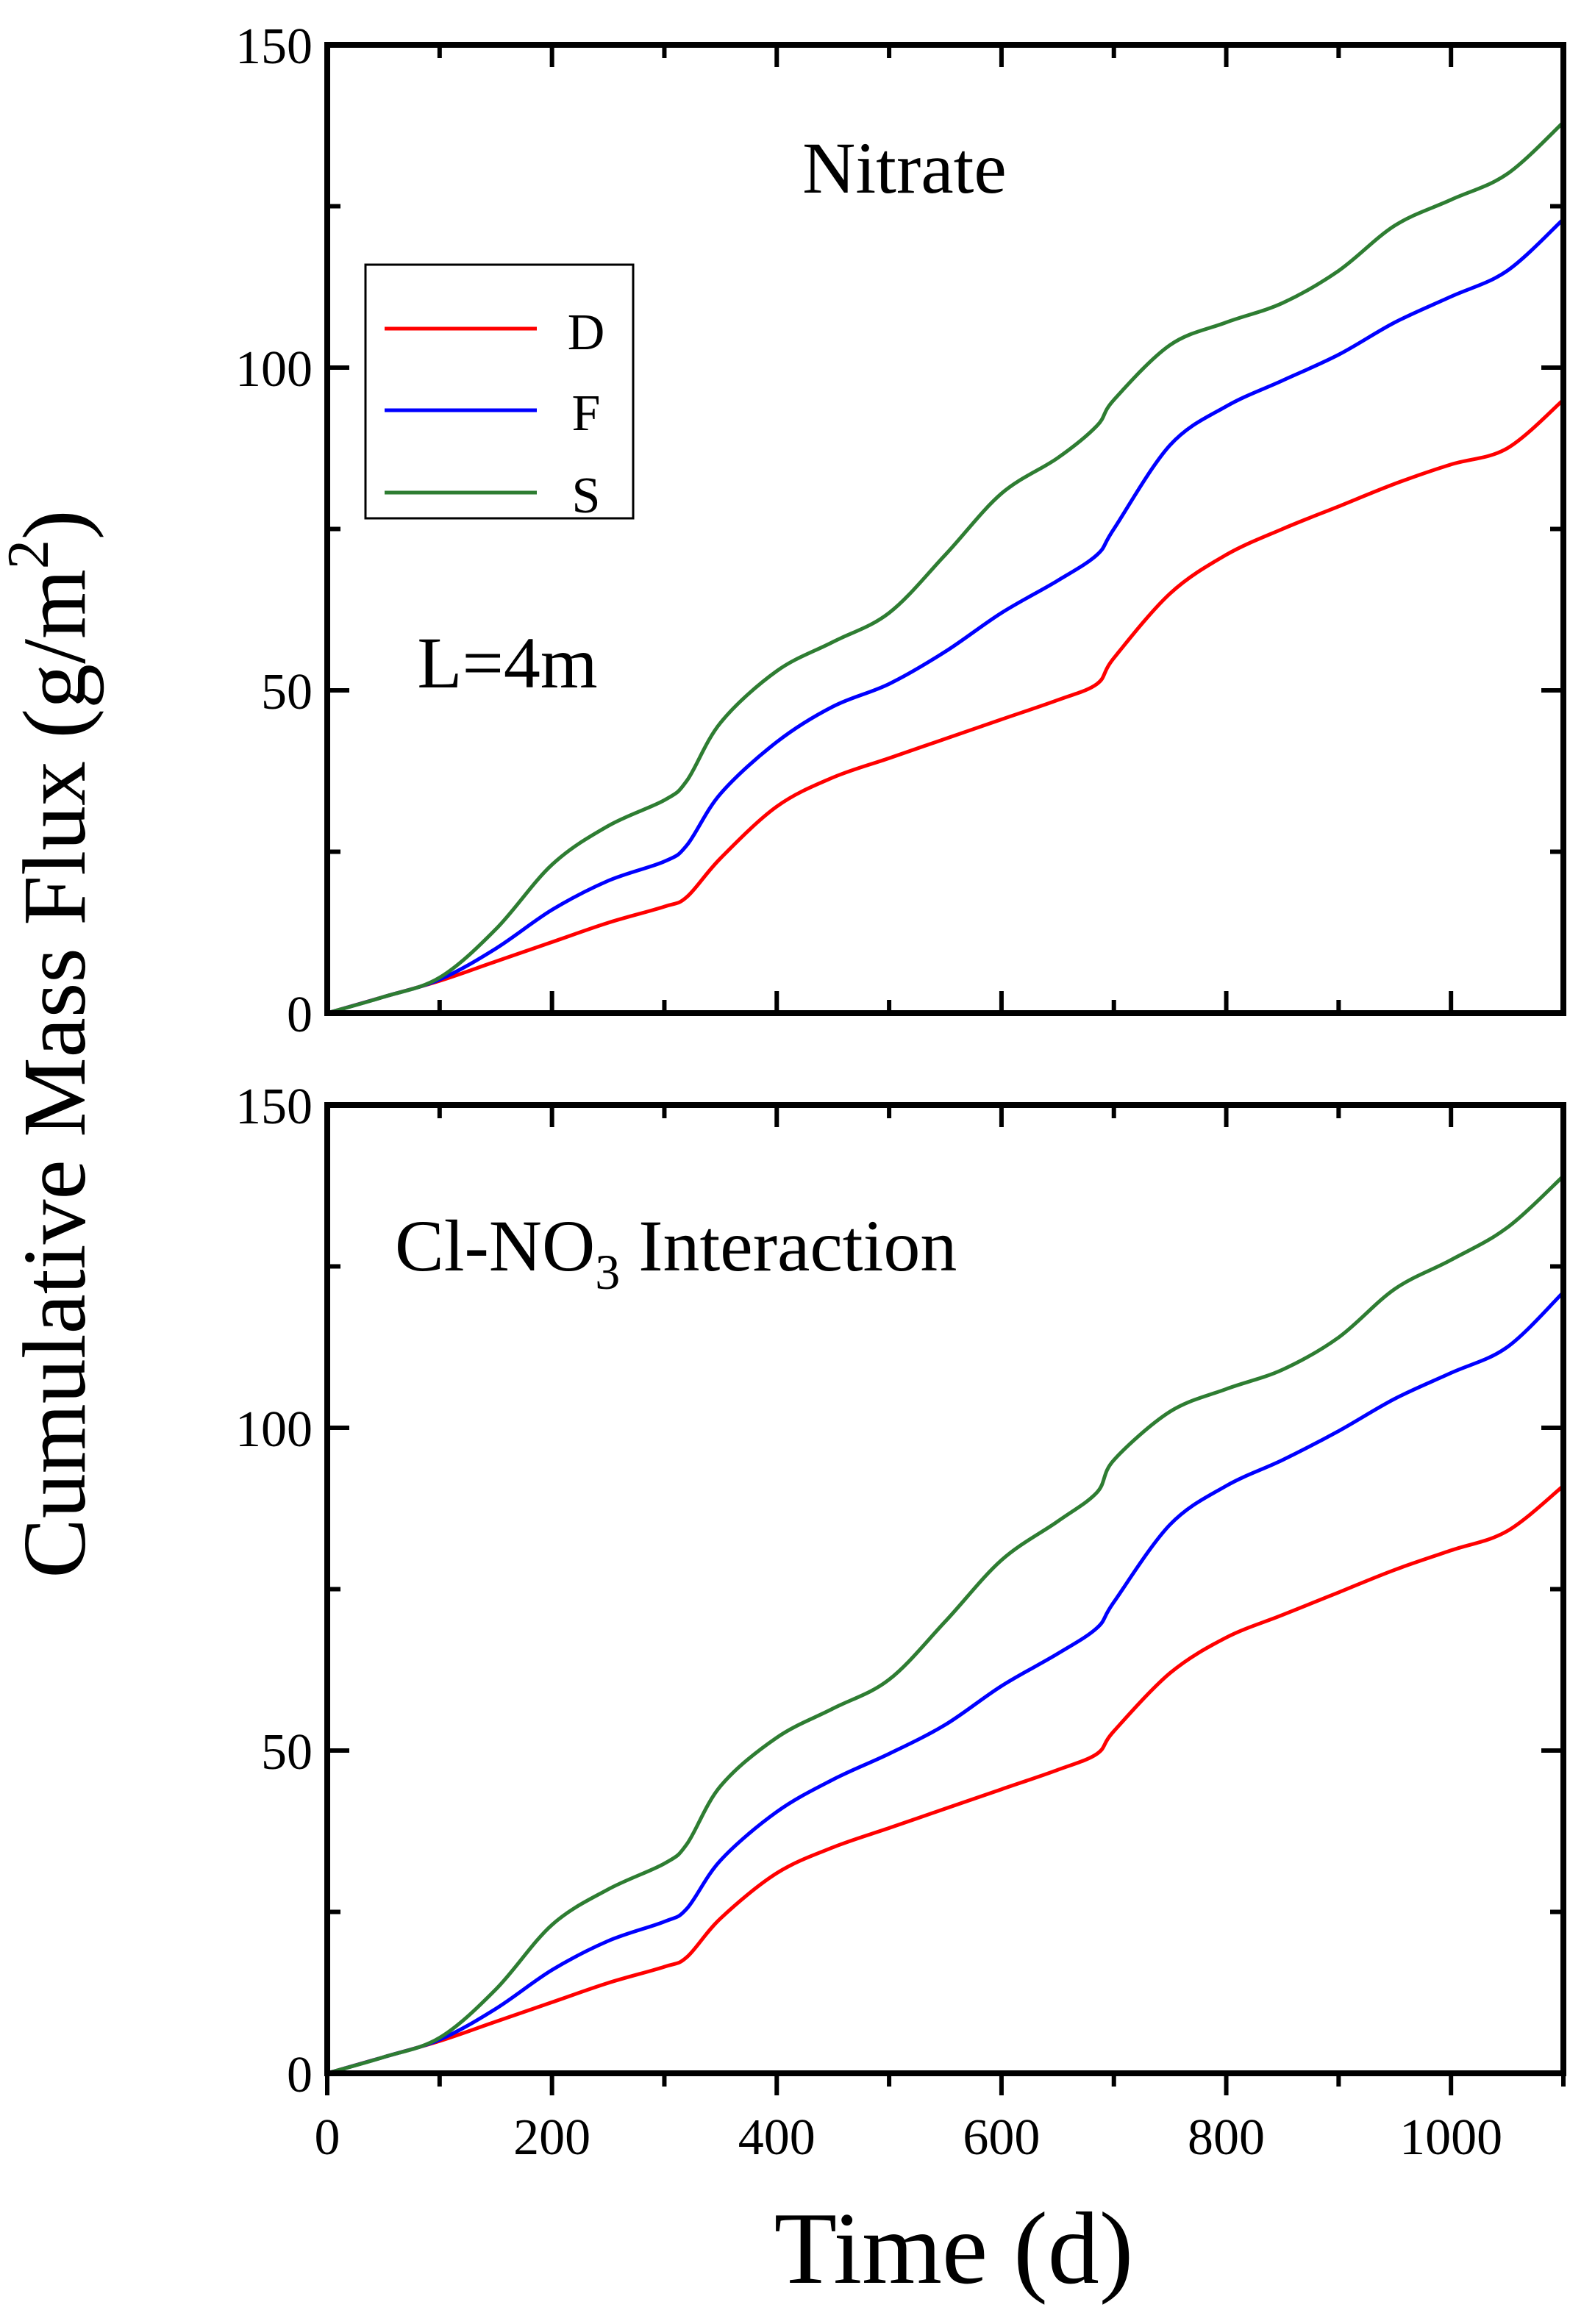 The height and width of the screenshot is (2324, 1595). What do you see at coordinates (586, 496) in the screenshot?
I see `legend-label-S: S` at bounding box center [586, 496].